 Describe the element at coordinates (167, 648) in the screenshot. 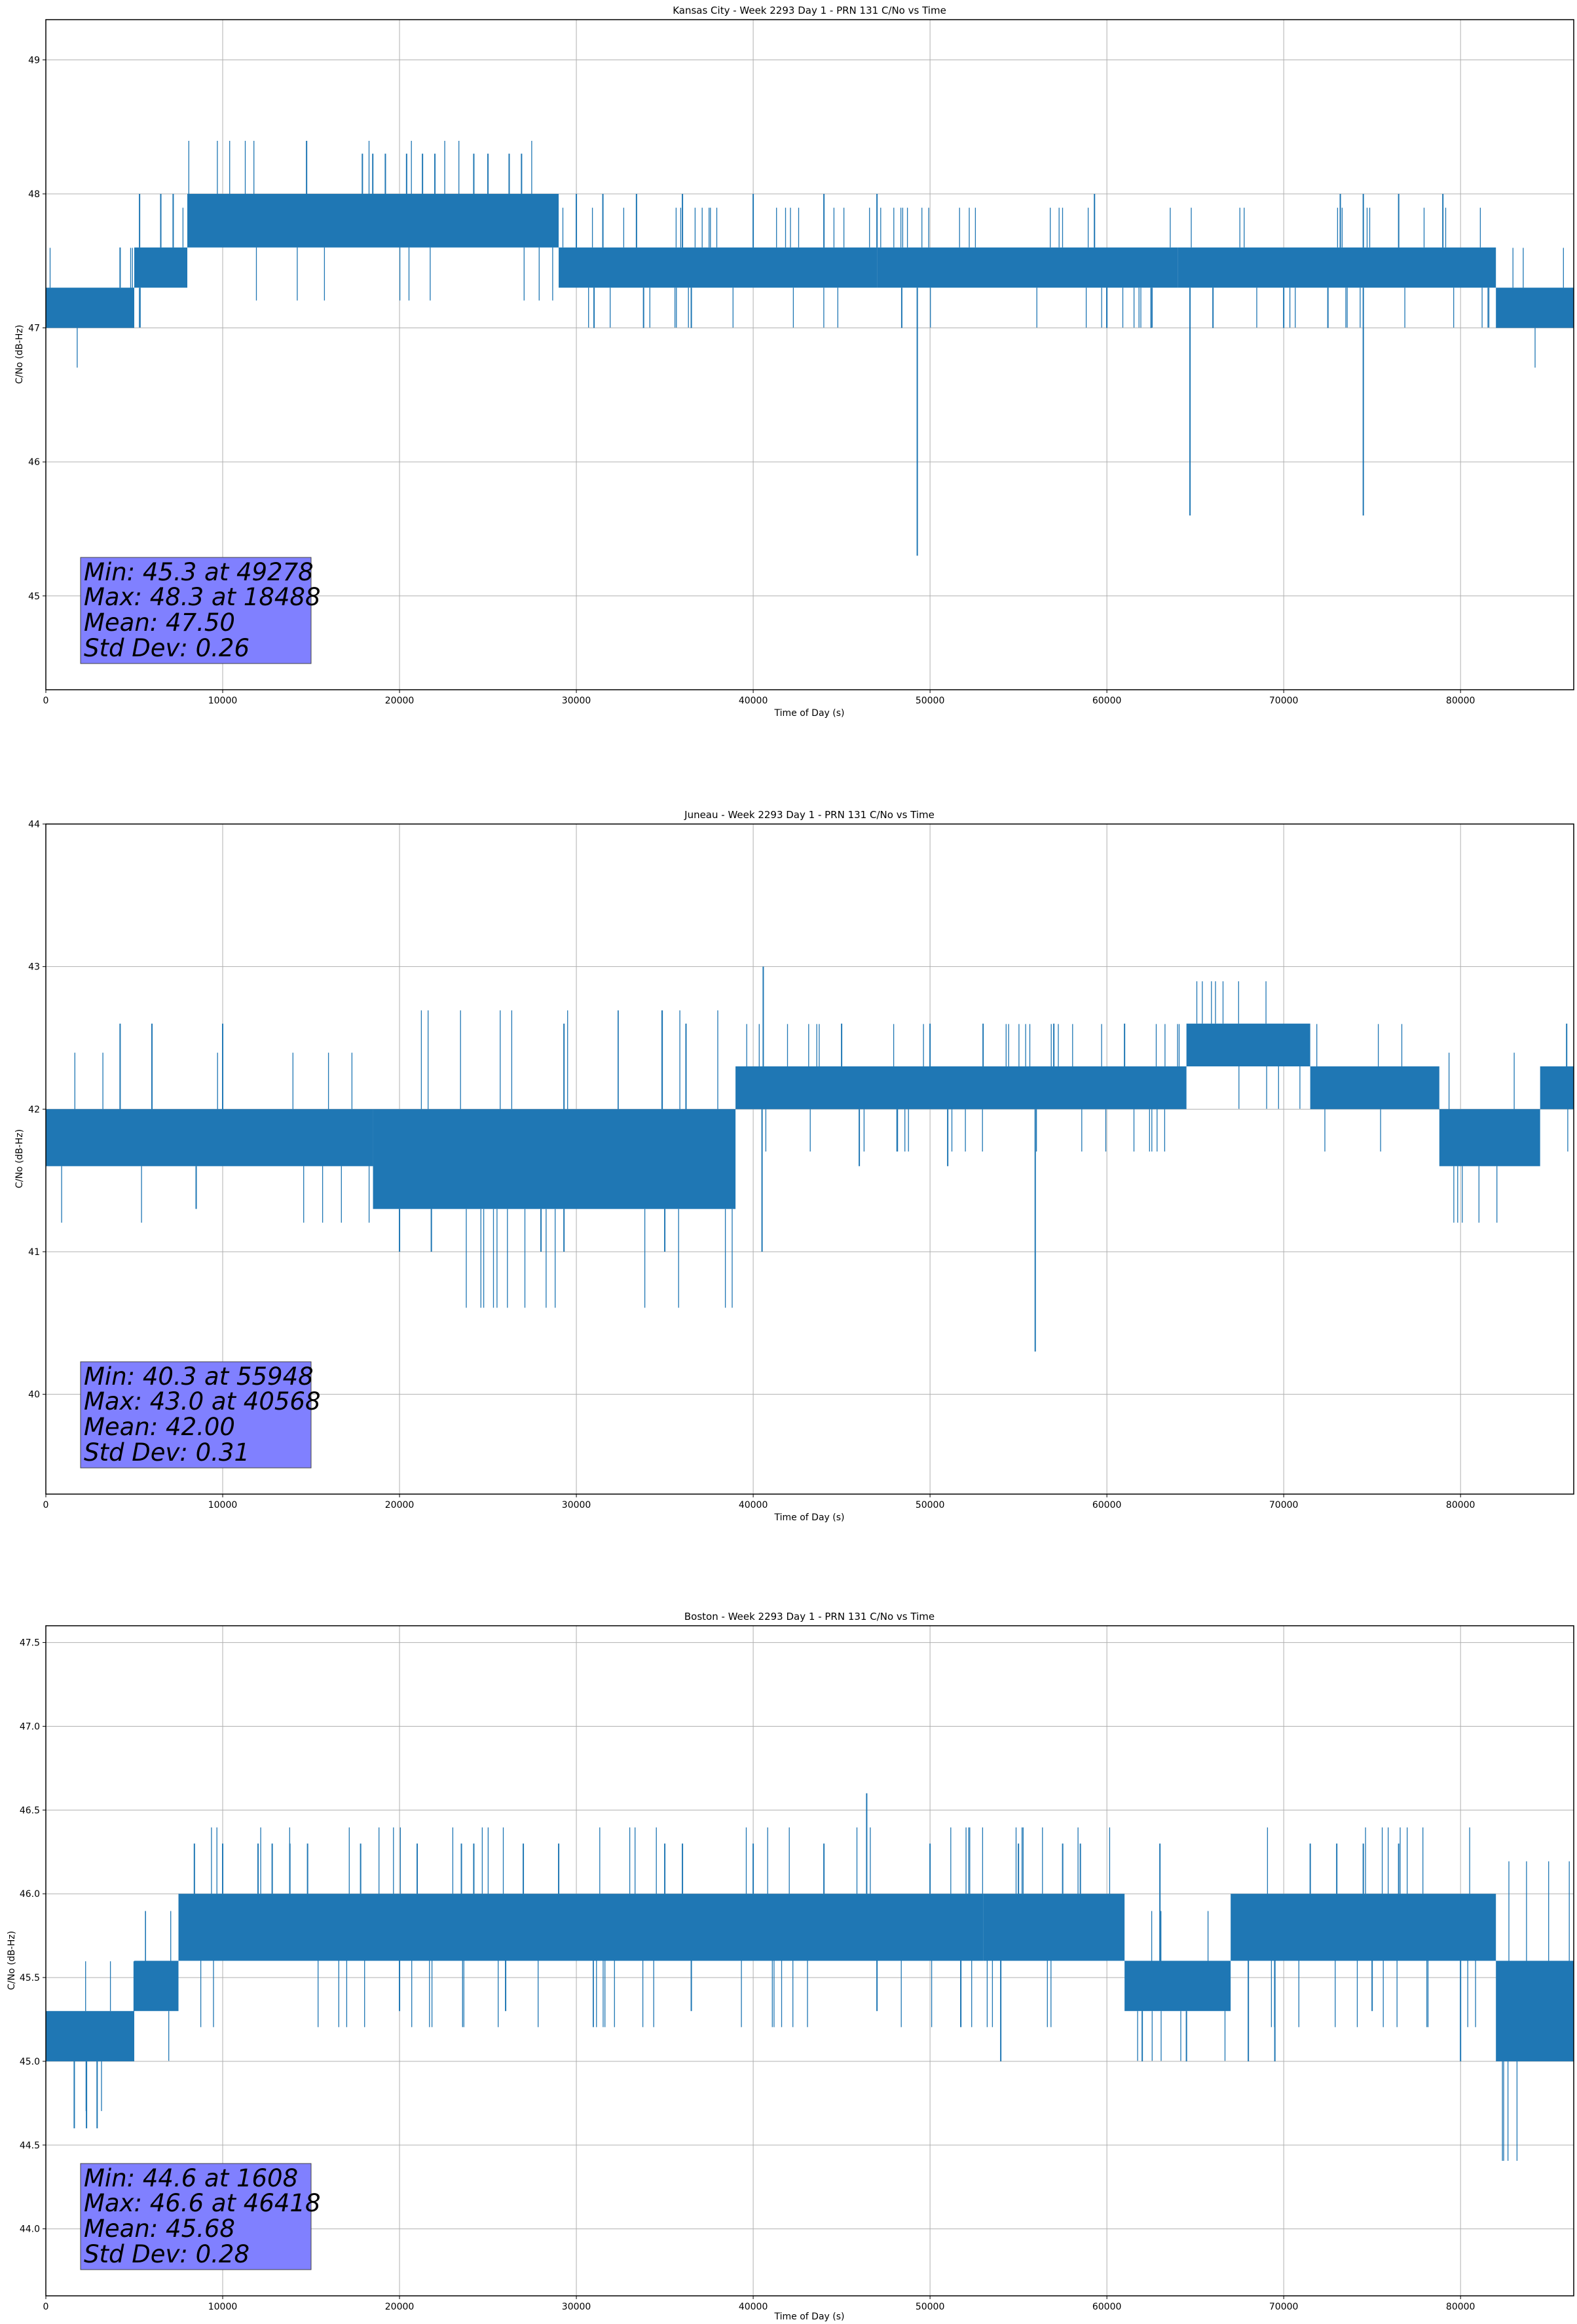

I see `stats-std-dev: Std Dev: 0.26` at that location.